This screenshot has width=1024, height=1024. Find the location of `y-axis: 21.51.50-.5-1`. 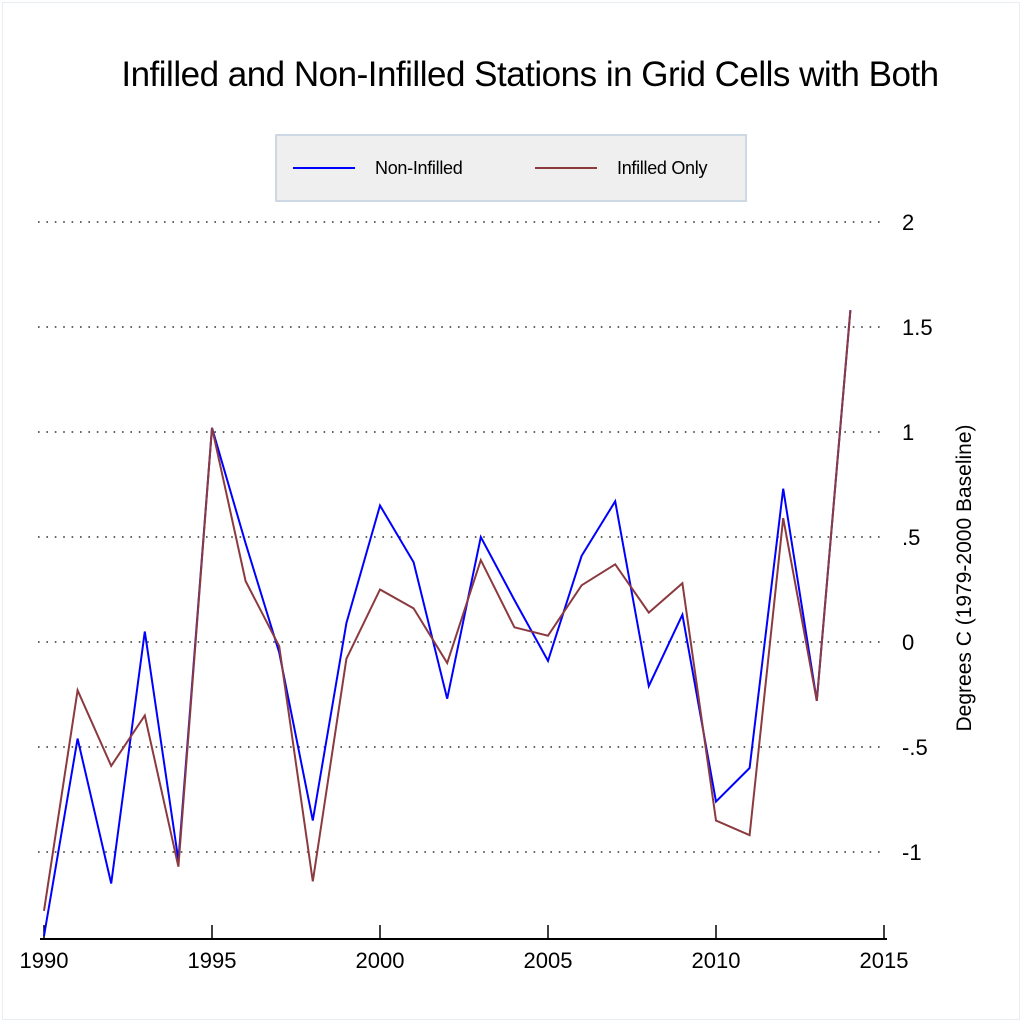

y-axis: 21.51.50-.5-1 is located at coordinates (917, 537).